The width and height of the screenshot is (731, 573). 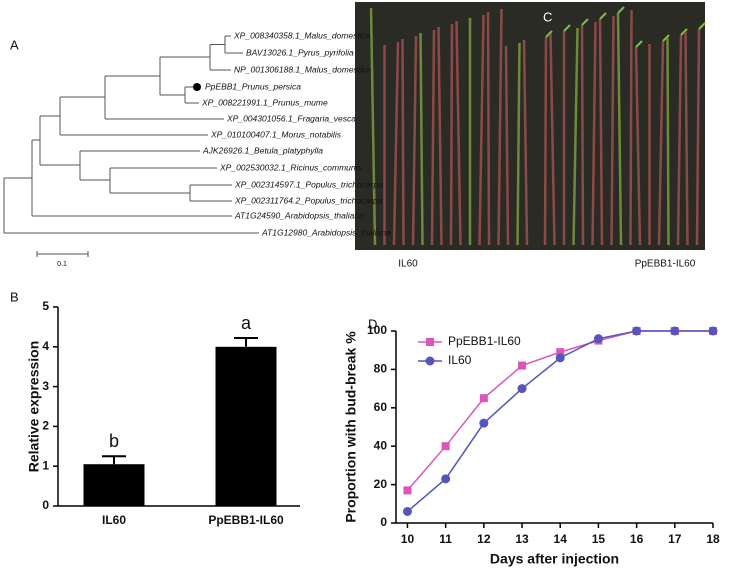 What do you see at coordinates (381, 369) in the screenshot?
I see `y-tick-label: 80` at bounding box center [381, 369].